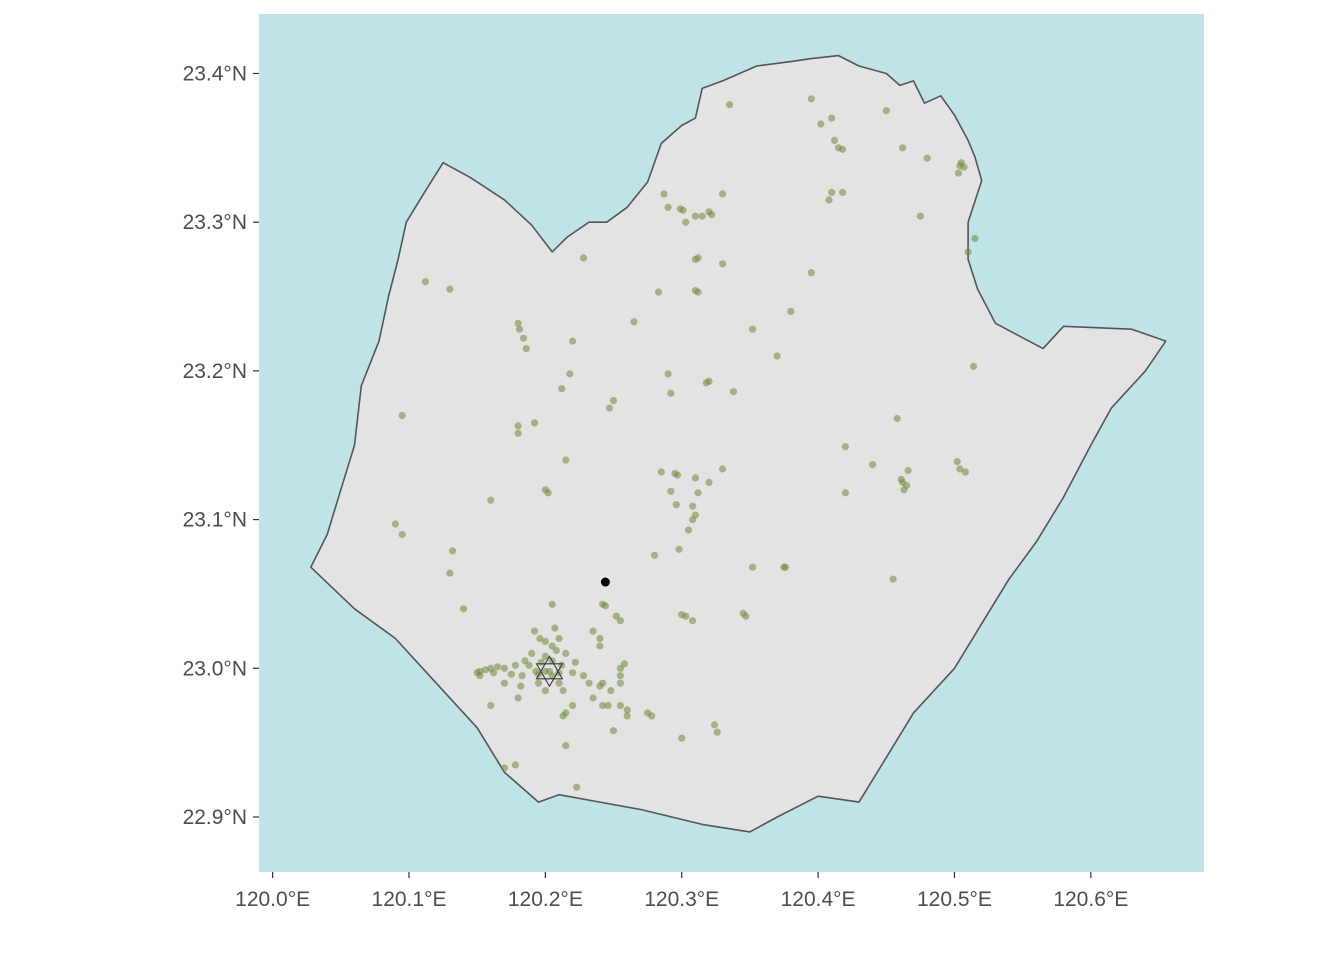  What do you see at coordinates (681, 899) in the screenshot?
I see `x-tick-label: 120.3°E` at bounding box center [681, 899].